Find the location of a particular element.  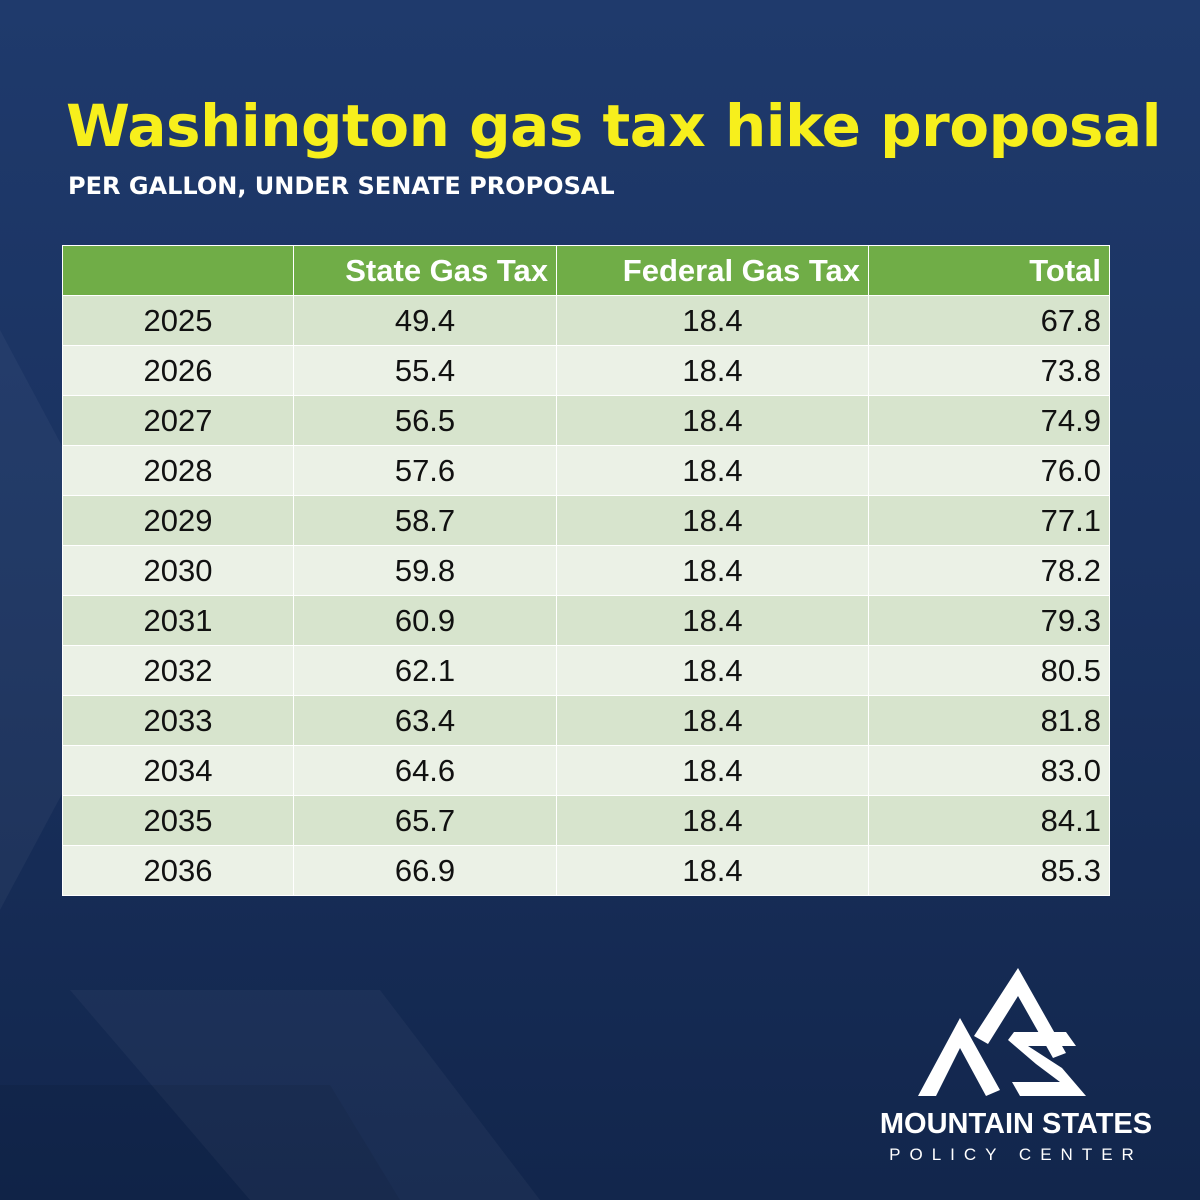

cell-total: 77.1 is located at coordinates (989, 520).